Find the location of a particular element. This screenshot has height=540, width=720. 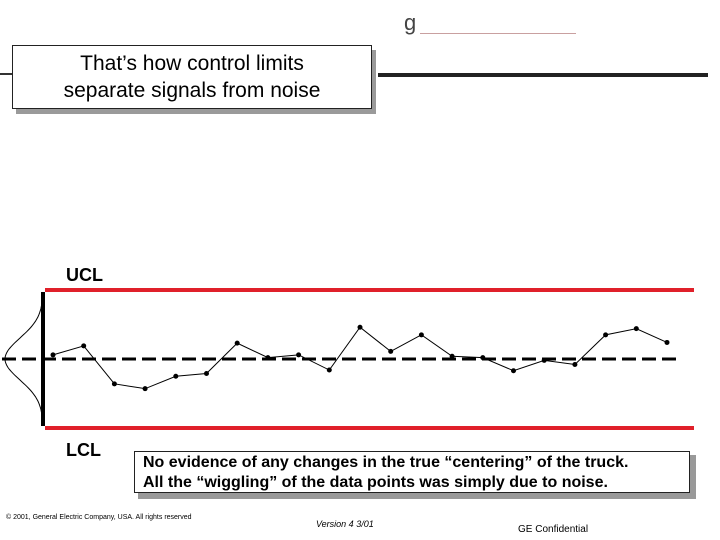

header-rule-left is located at coordinates (7, 74).